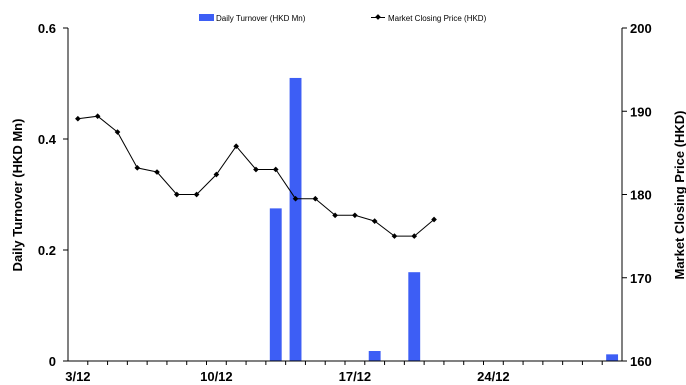  I want to click on legend-line-marker, so click(378, 17).